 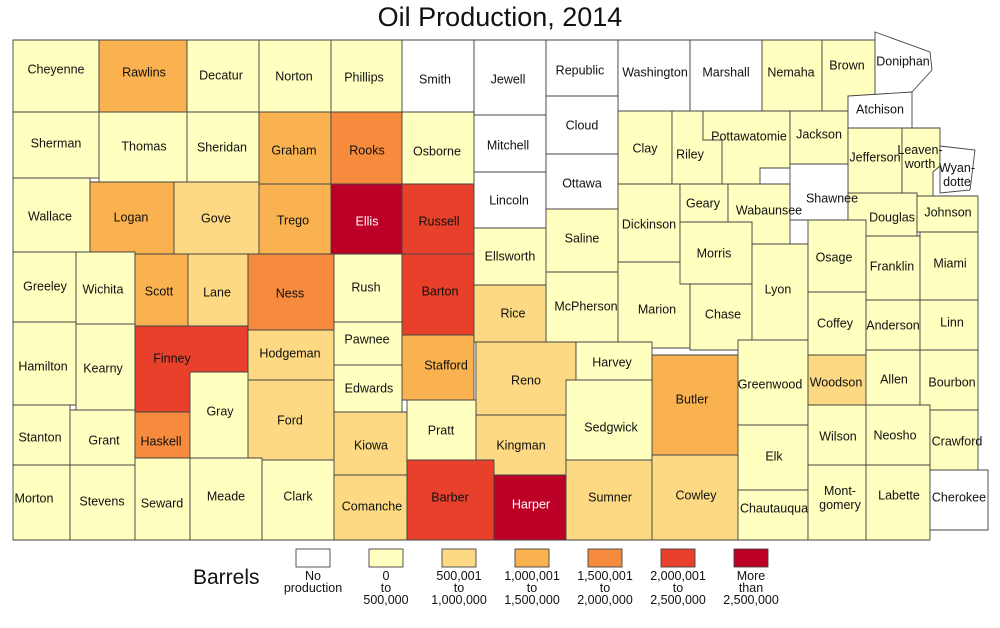 What do you see at coordinates (880, 109) in the screenshot?
I see `county-label-atchison: Atchison` at bounding box center [880, 109].